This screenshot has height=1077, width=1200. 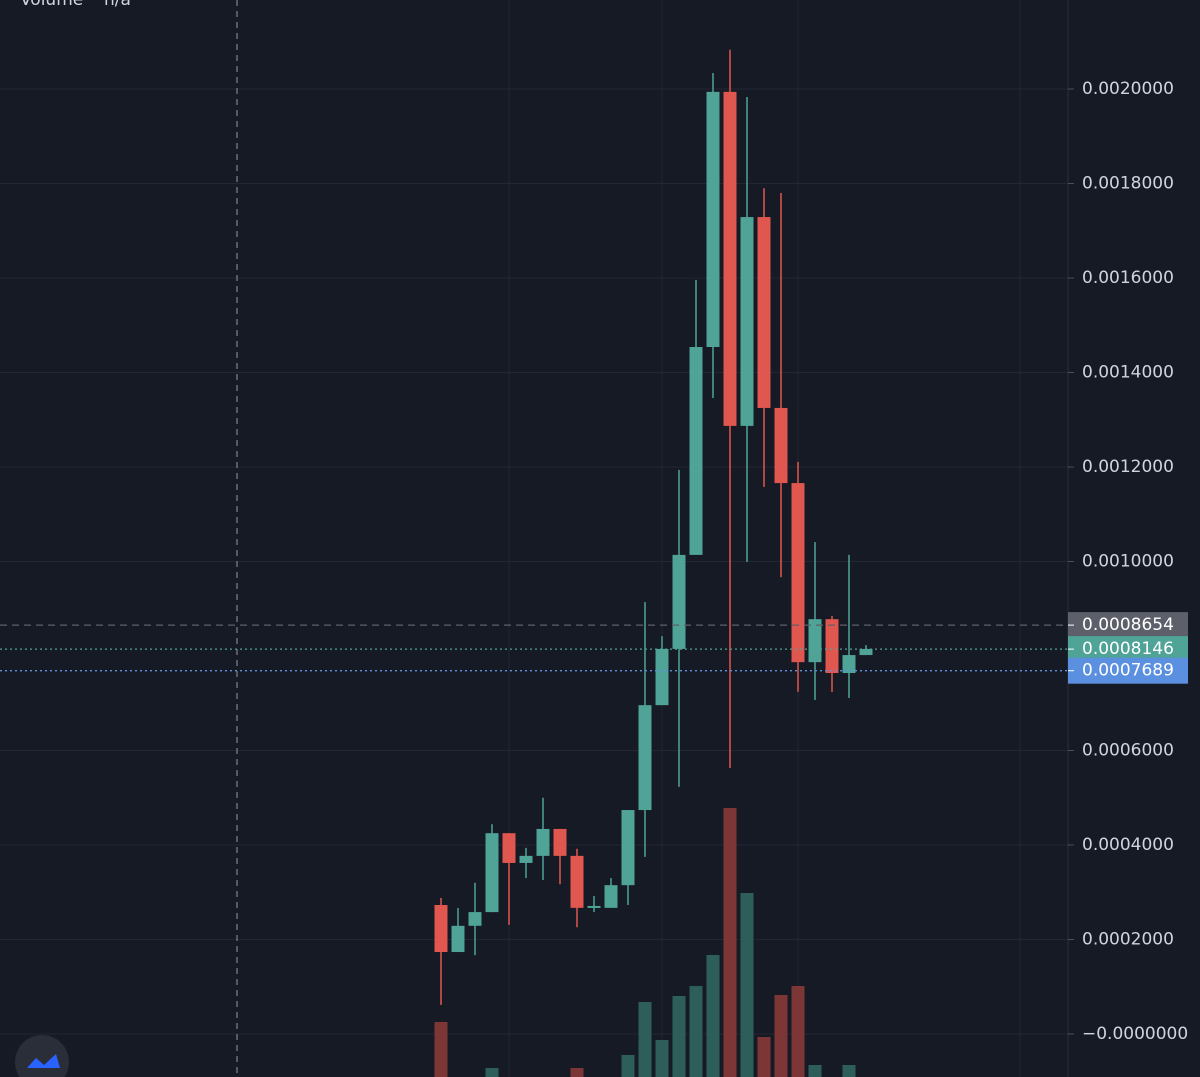 I want to click on y-tick-label: 0.0020000, so click(x=1128, y=89).